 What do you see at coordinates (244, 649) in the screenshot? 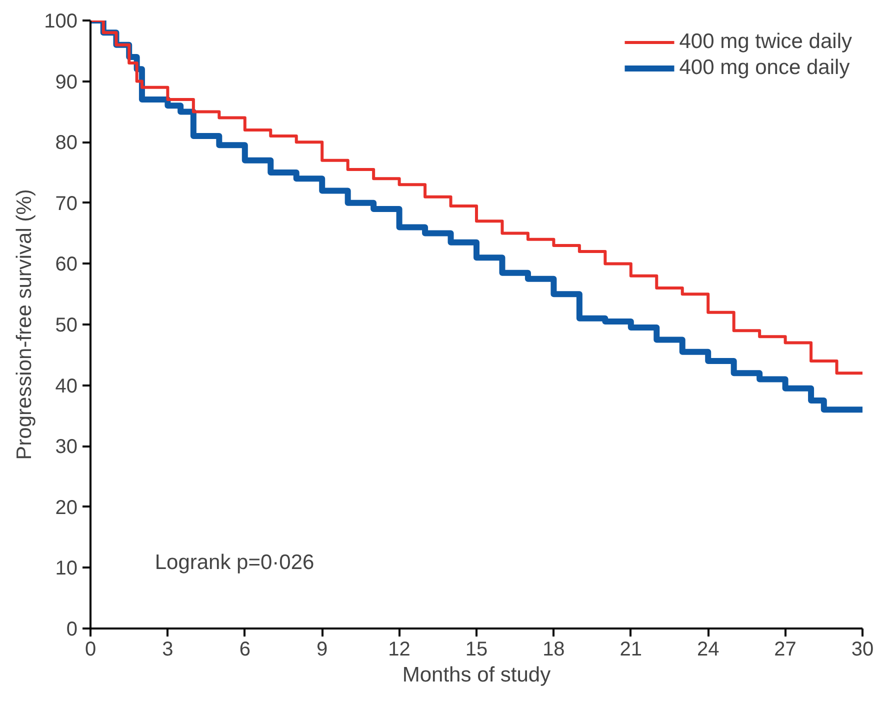
I see `x-tick-label: 6` at bounding box center [244, 649].